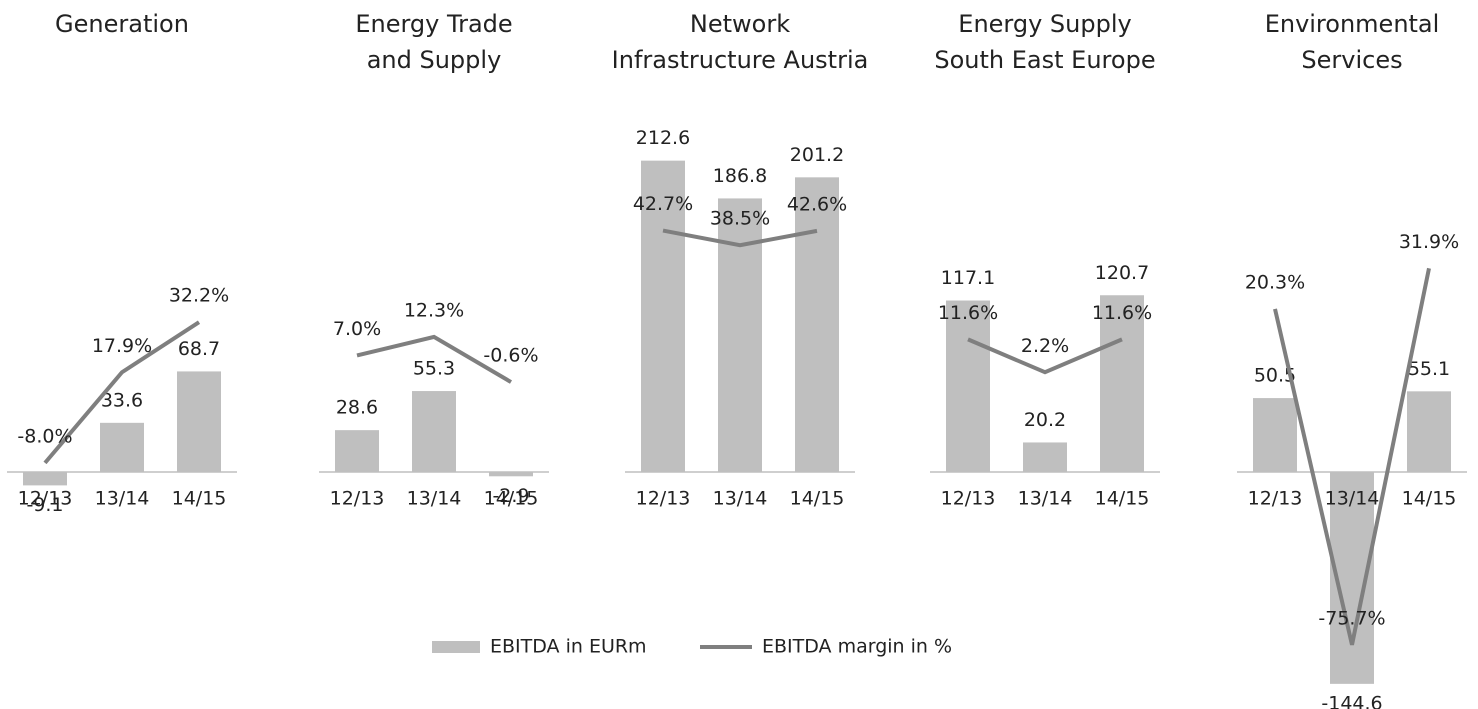  Describe the element at coordinates (434, 60) in the screenshot. I see `panel-title: and Supply` at that location.